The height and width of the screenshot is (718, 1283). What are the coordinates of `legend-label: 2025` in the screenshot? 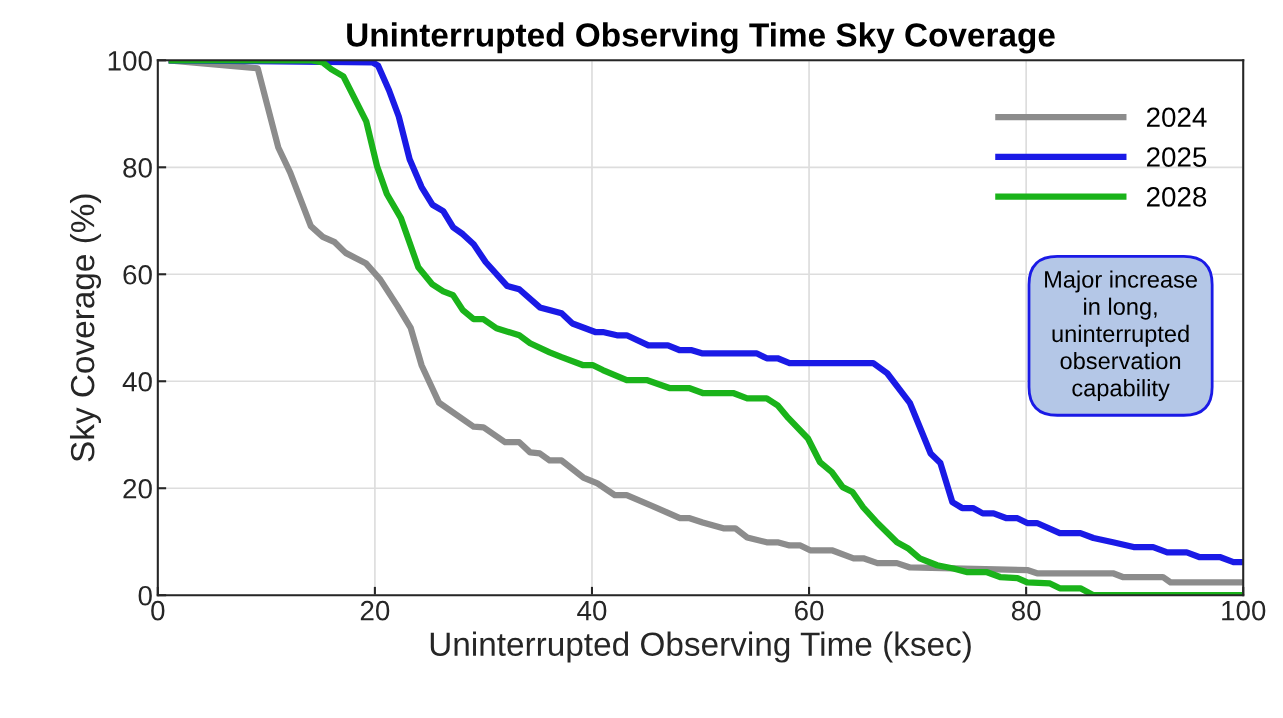 It's located at (1176, 157).